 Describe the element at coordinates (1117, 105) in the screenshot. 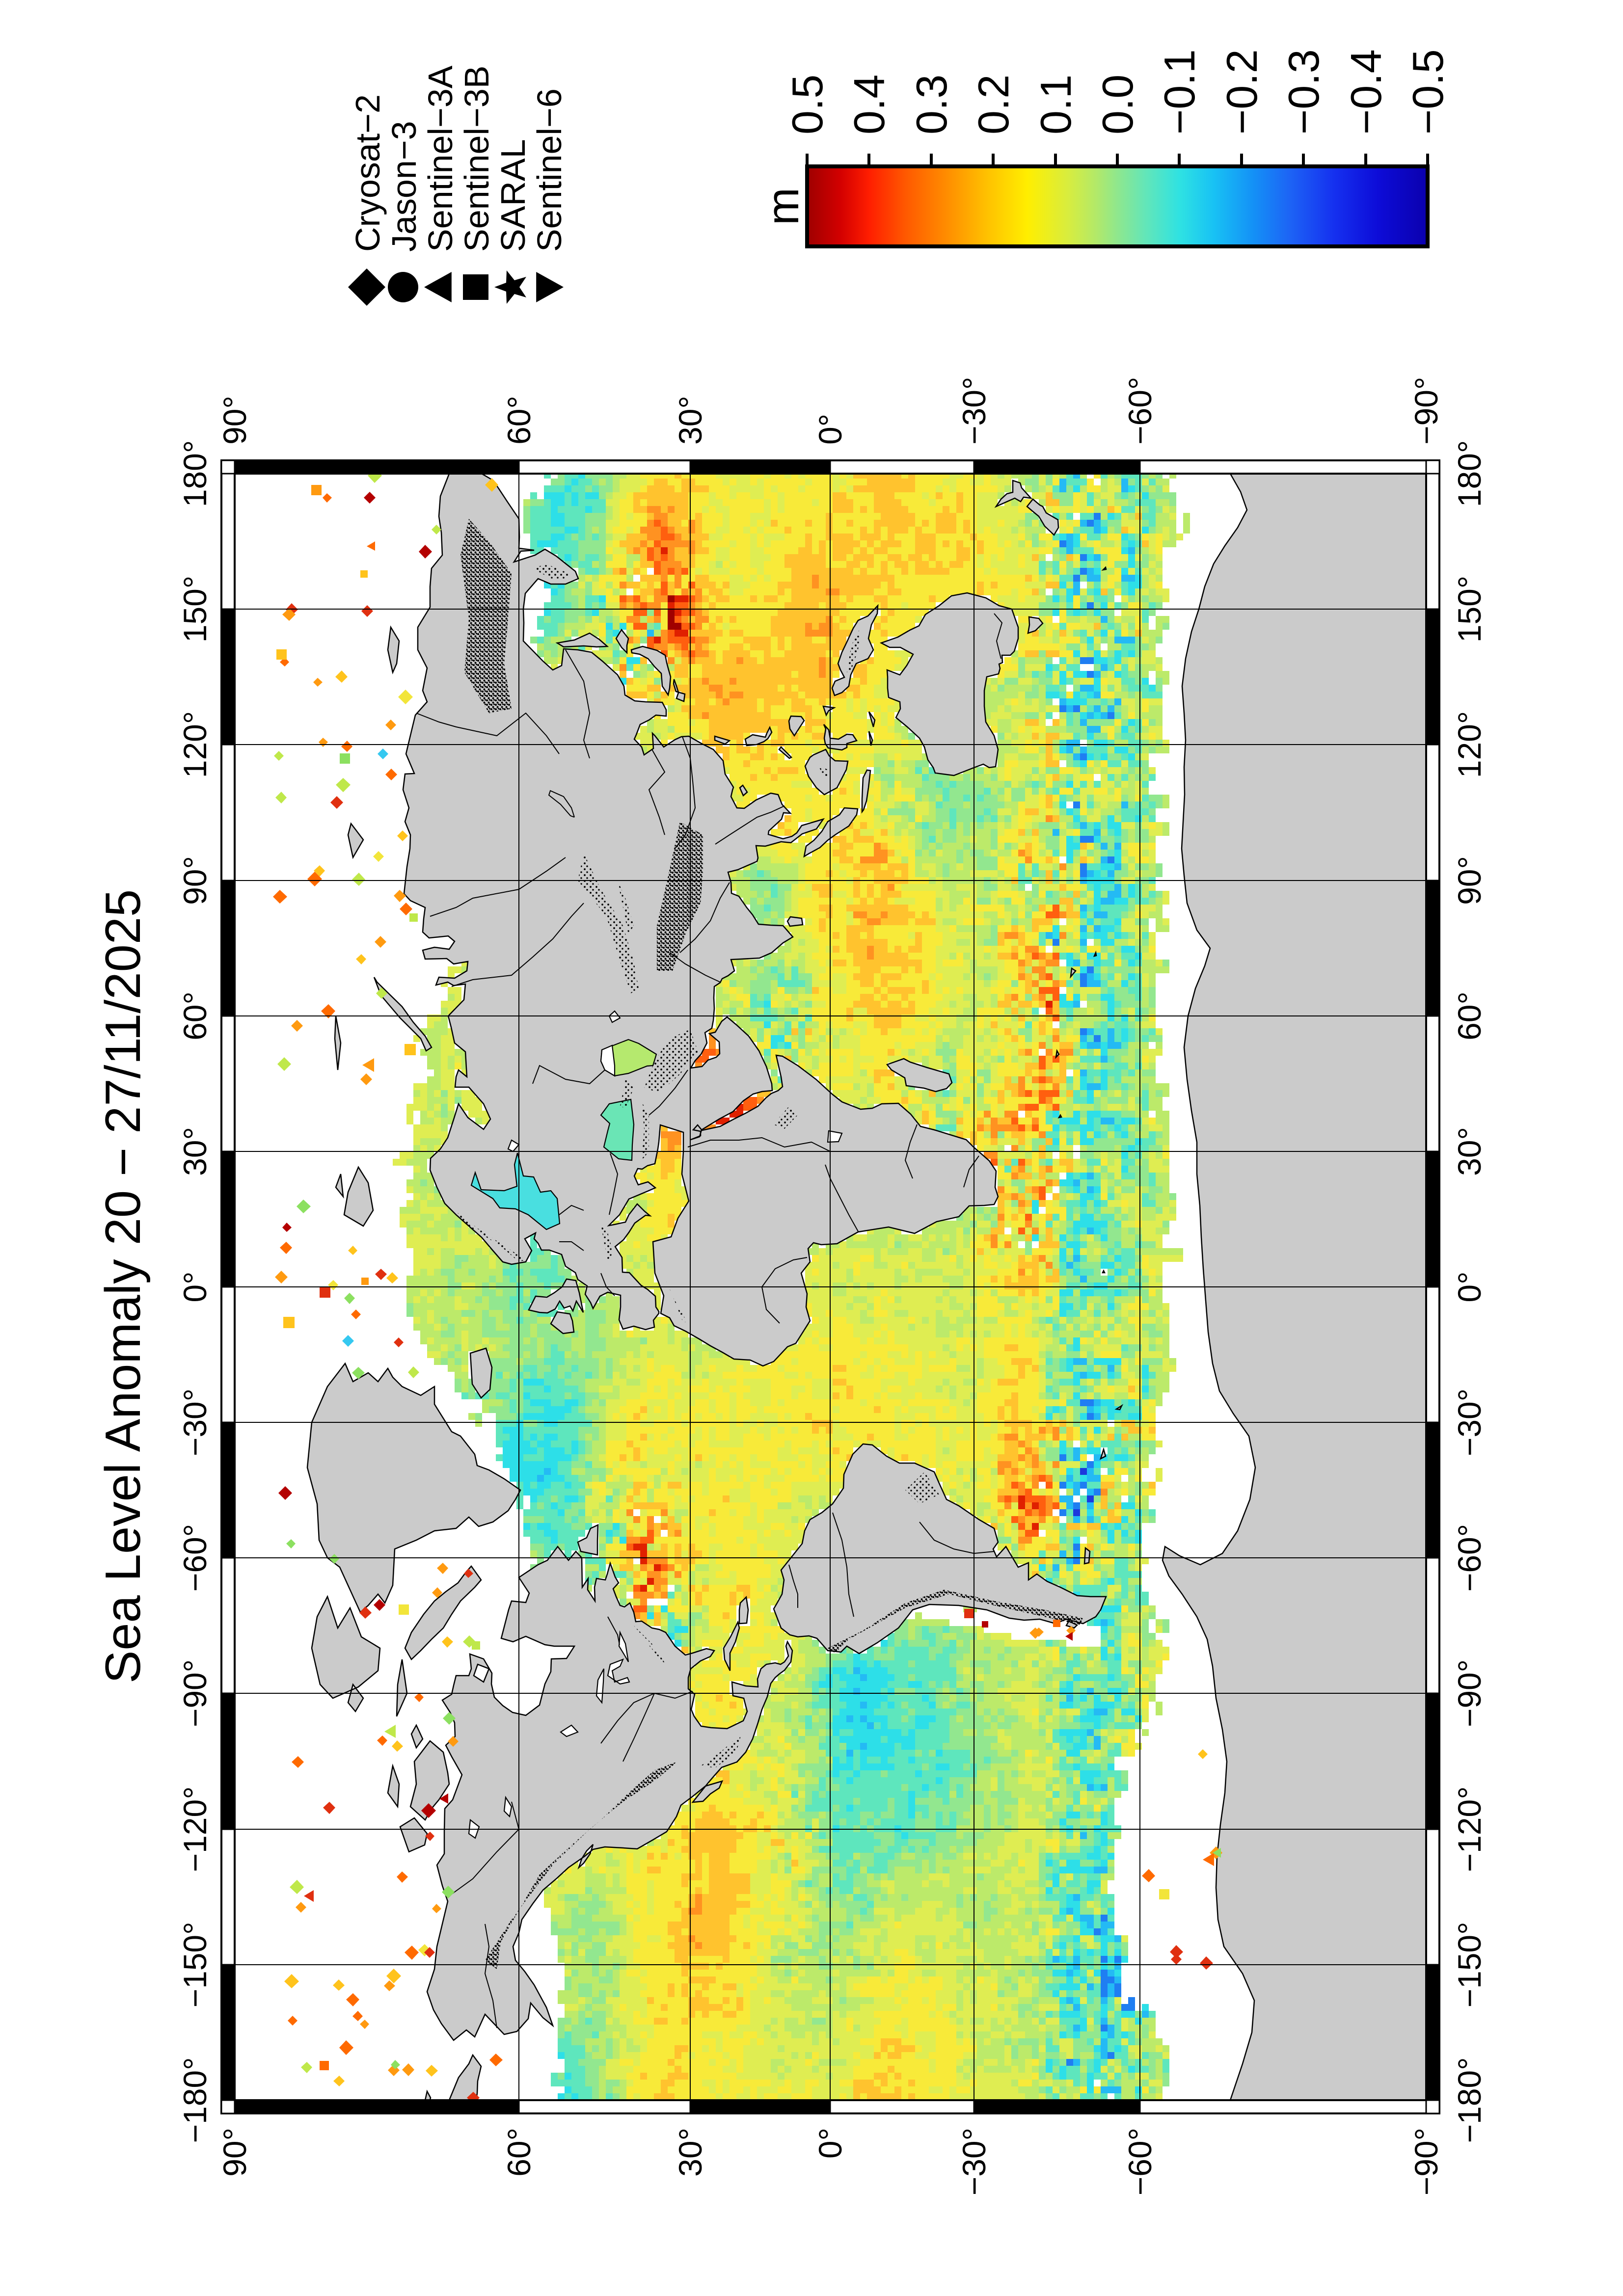

I see `svg-text: 0.0` at that location.